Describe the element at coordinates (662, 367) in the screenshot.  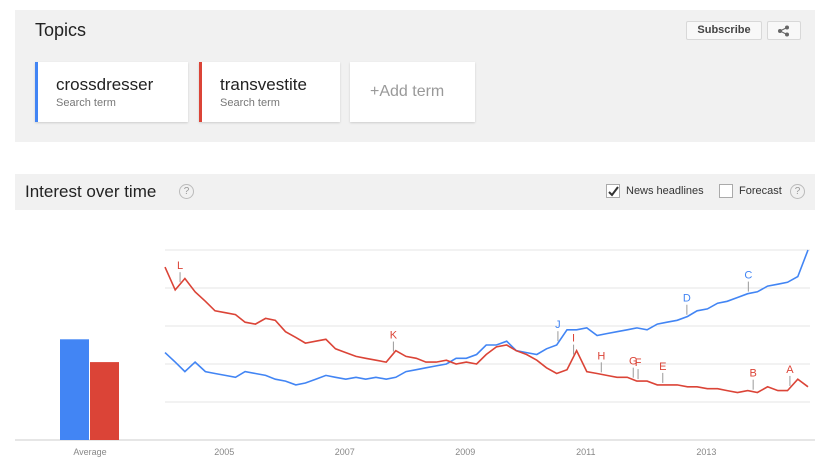
I see `annotation-label: E` at that location.